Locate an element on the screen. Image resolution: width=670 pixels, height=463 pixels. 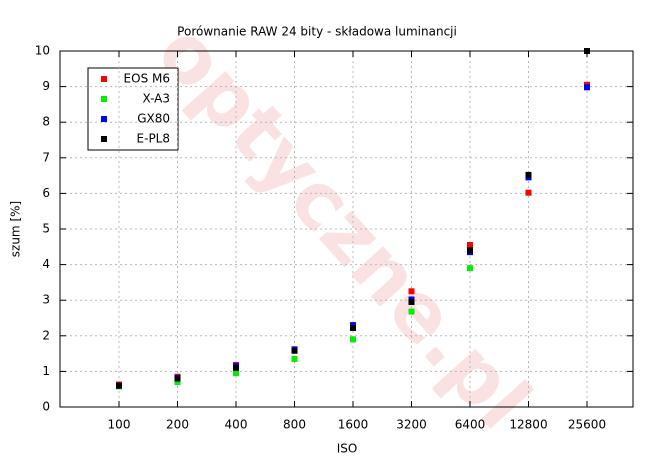
y-tick-label: 9 is located at coordinates (46, 86).